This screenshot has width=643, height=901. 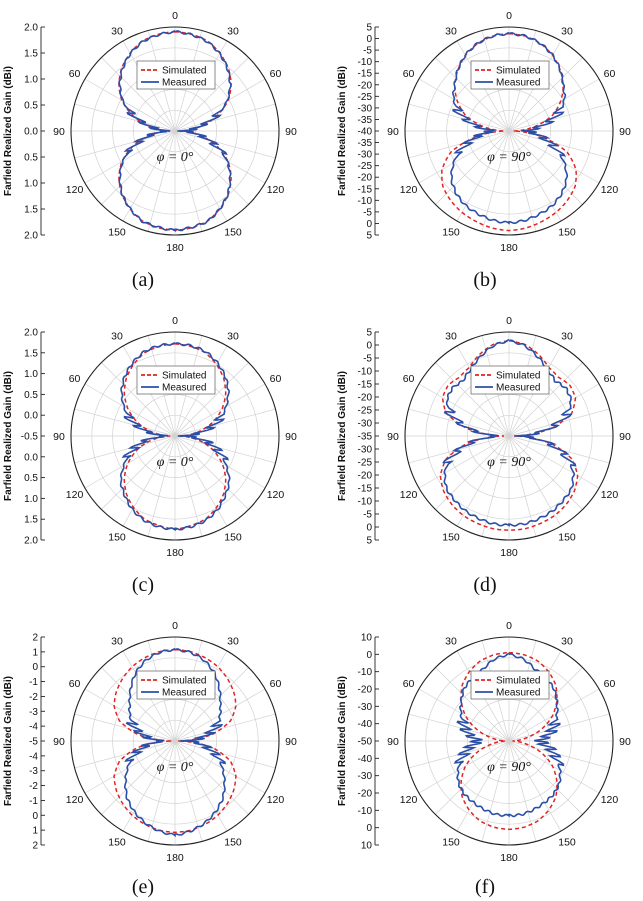 What do you see at coordinates (8, 436) in the screenshot?
I see `radial-axis-title: Farfield Realized Gain (dBi)` at bounding box center [8, 436].